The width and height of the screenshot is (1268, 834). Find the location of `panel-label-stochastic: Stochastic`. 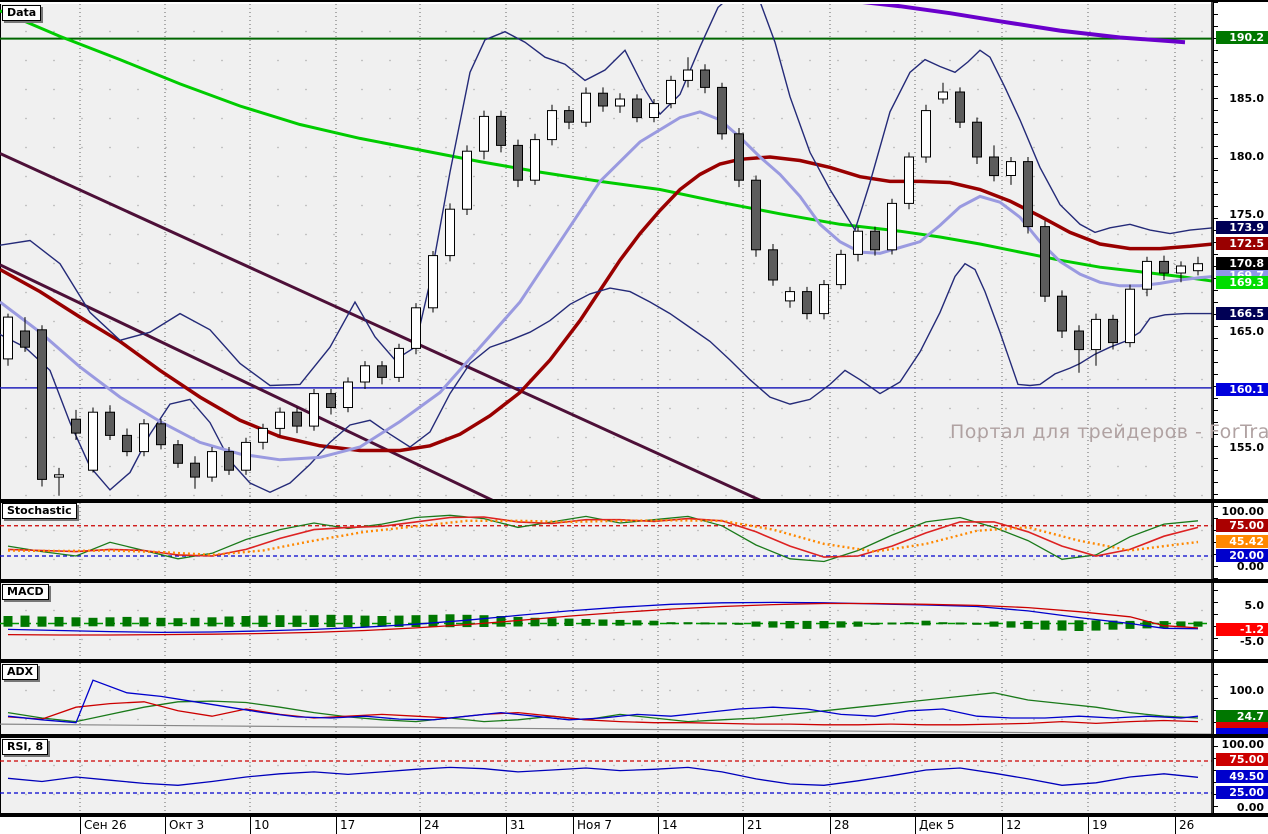

panel-label-stochastic: Stochastic is located at coordinates (39, 511).